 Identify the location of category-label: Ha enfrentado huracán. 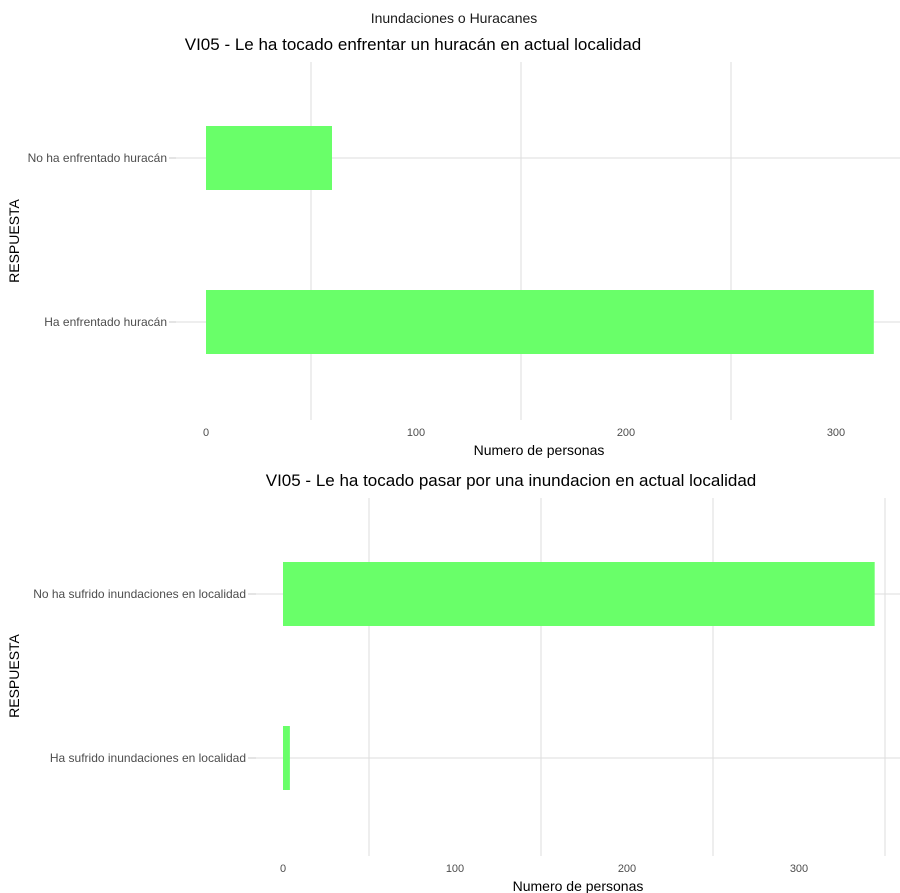
(105, 322).